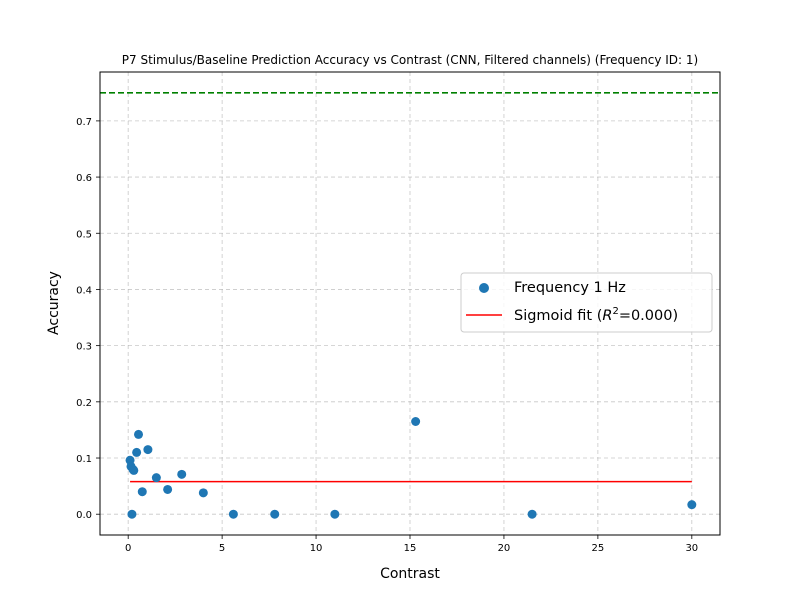 The image size is (800, 600). What do you see at coordinates (411, 467) in the screenshot?
I see `scatter-points` at bounding box center [411, 467].